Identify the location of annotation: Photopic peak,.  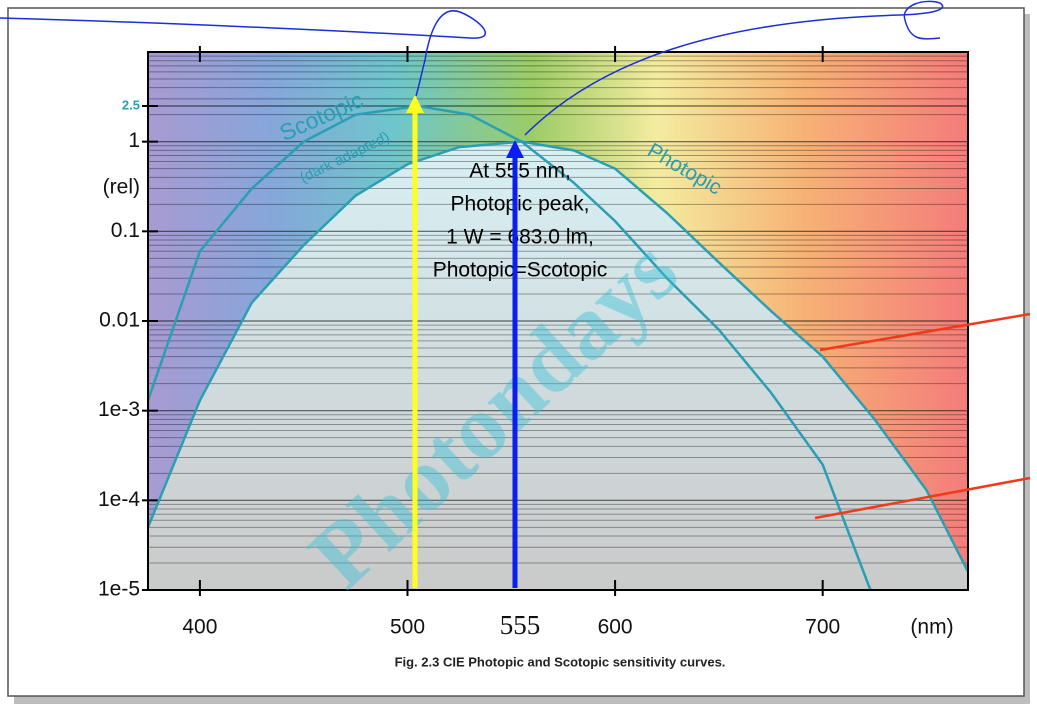
(520, 204).